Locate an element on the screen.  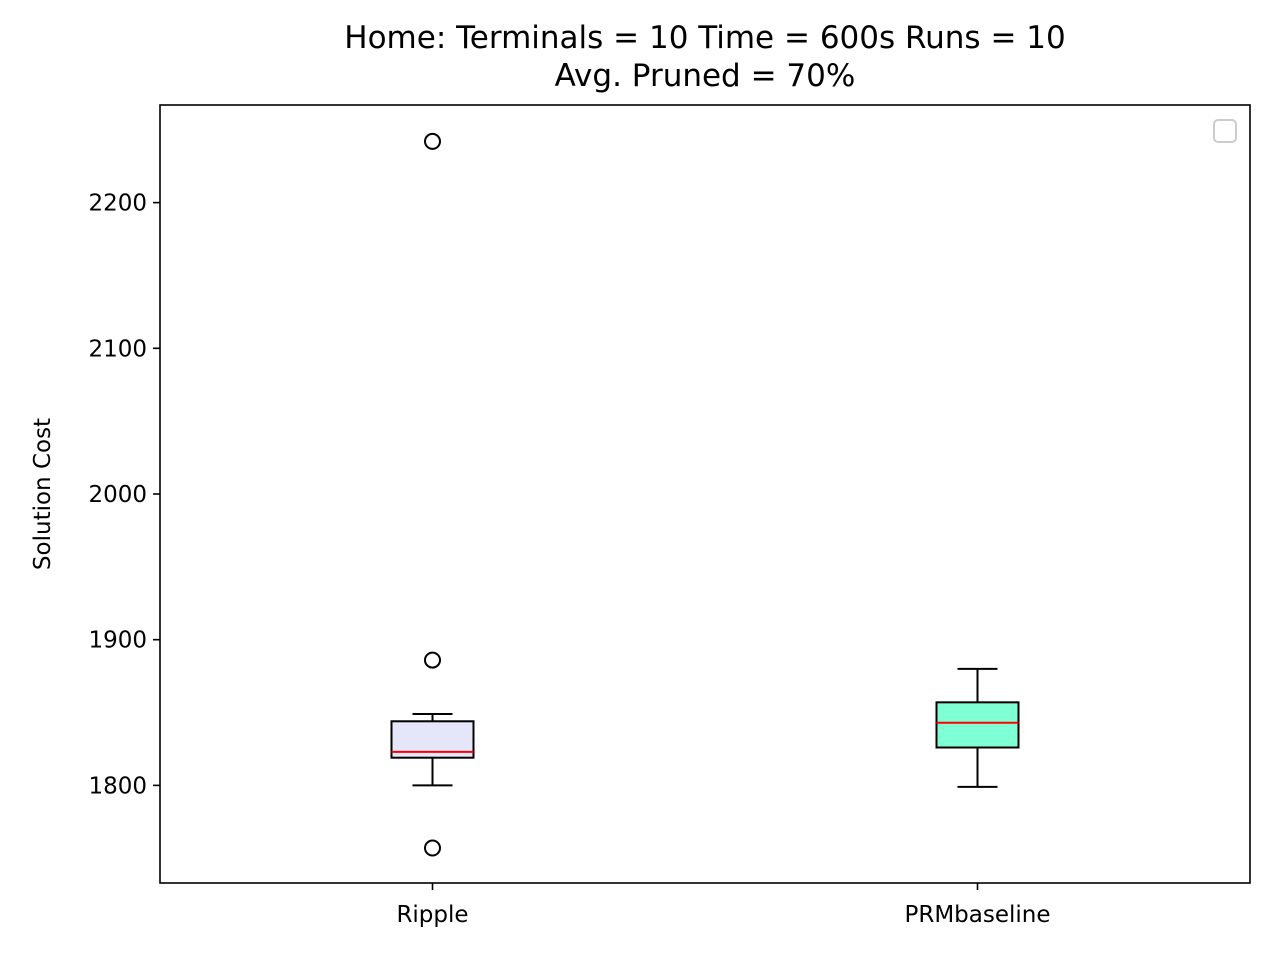
legend-box is located at coordinates (1225, 131).